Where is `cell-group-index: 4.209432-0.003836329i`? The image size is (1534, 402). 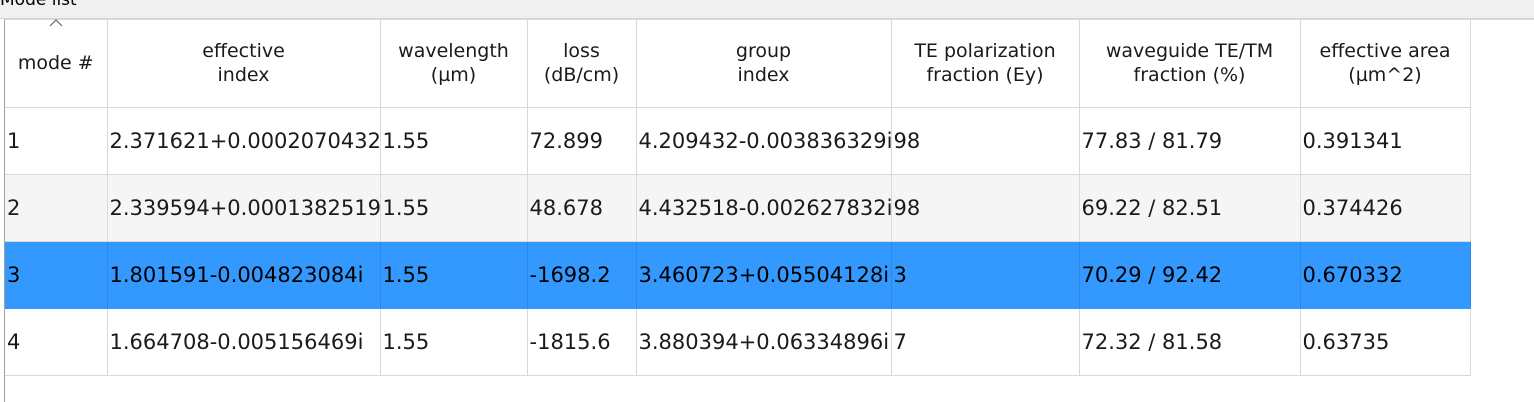 cell-group-index: 4.209432-0.003836329i is located at coordinates (764, 141).